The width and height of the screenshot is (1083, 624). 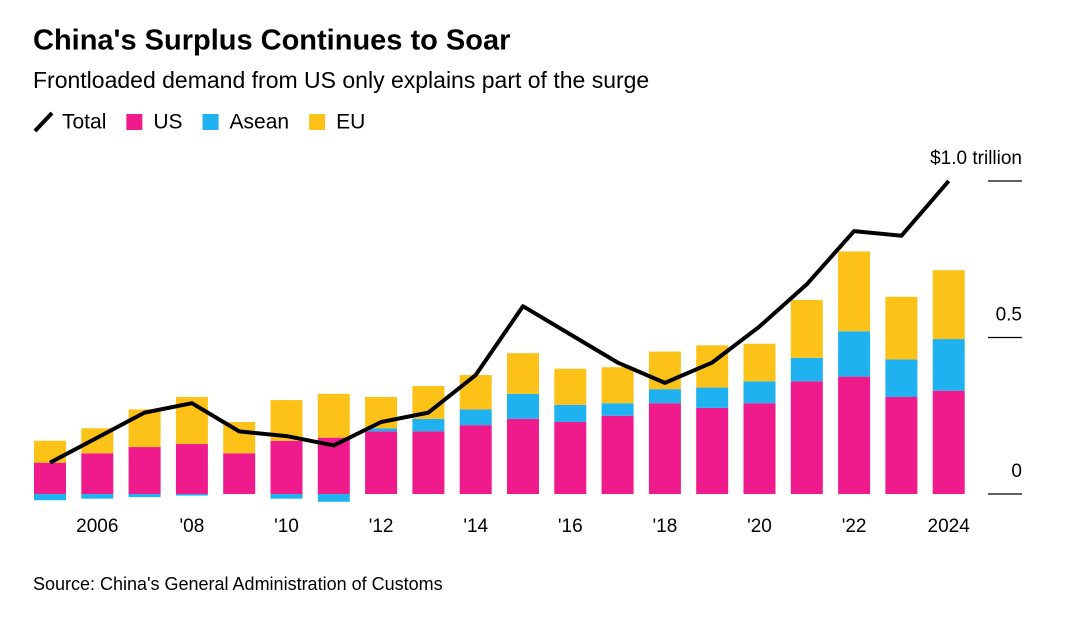 What do you see at coordinates (1016, 471) in the screenshot?
I see `y-tick-label: 0` at bounding box center [1016, 471].